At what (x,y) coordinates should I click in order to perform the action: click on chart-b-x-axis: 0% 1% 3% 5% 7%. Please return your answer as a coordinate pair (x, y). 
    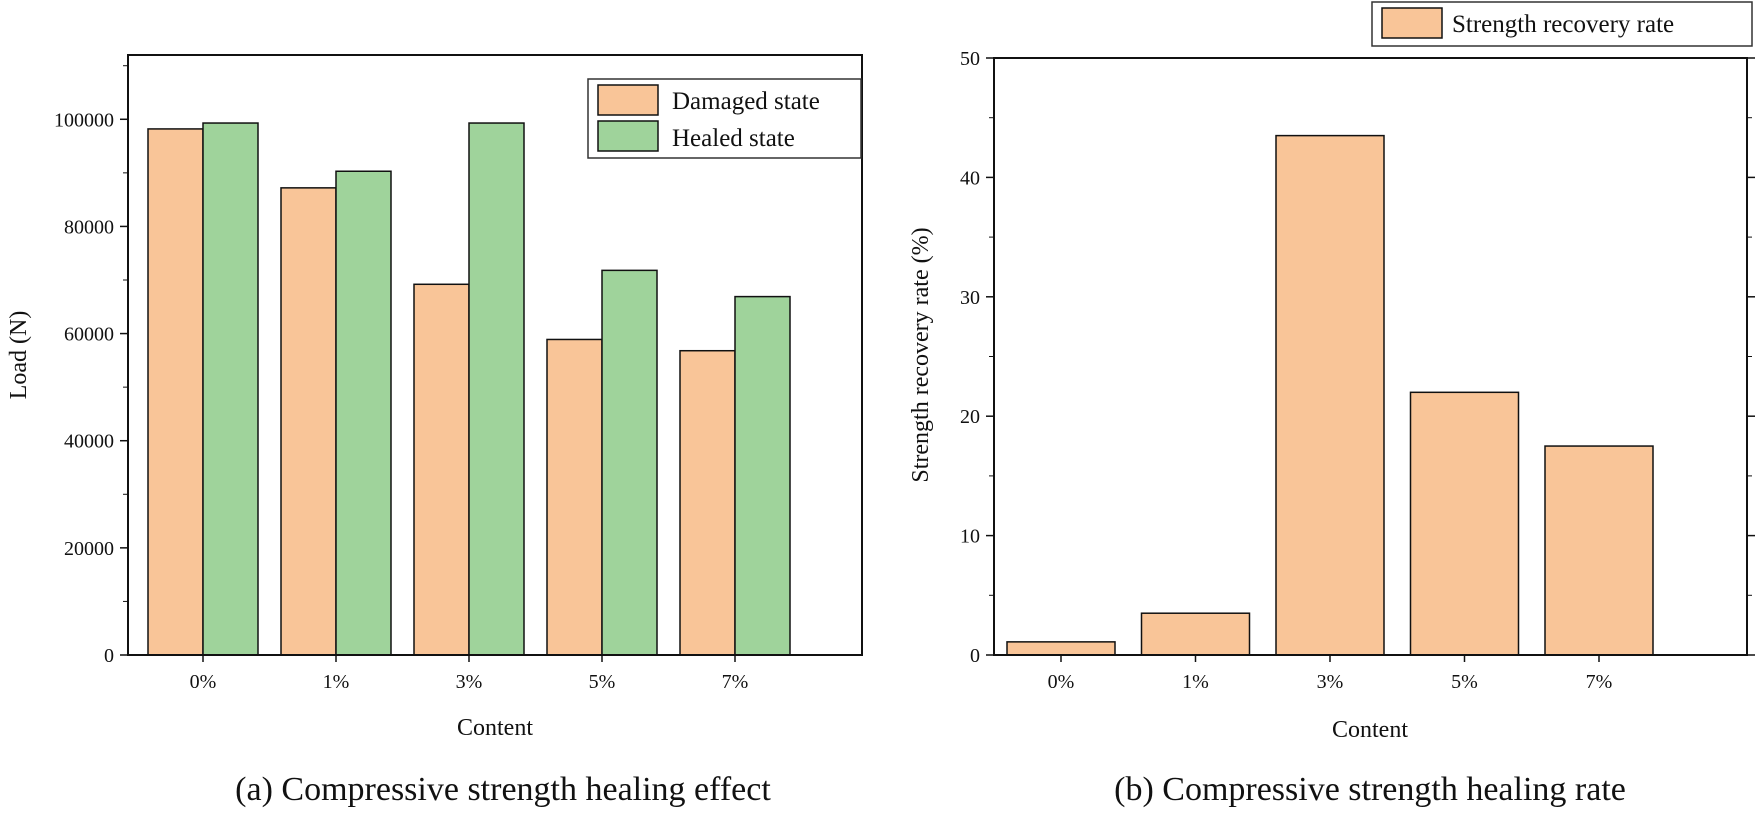
    Looking at the image, I should click on (1330, 674).